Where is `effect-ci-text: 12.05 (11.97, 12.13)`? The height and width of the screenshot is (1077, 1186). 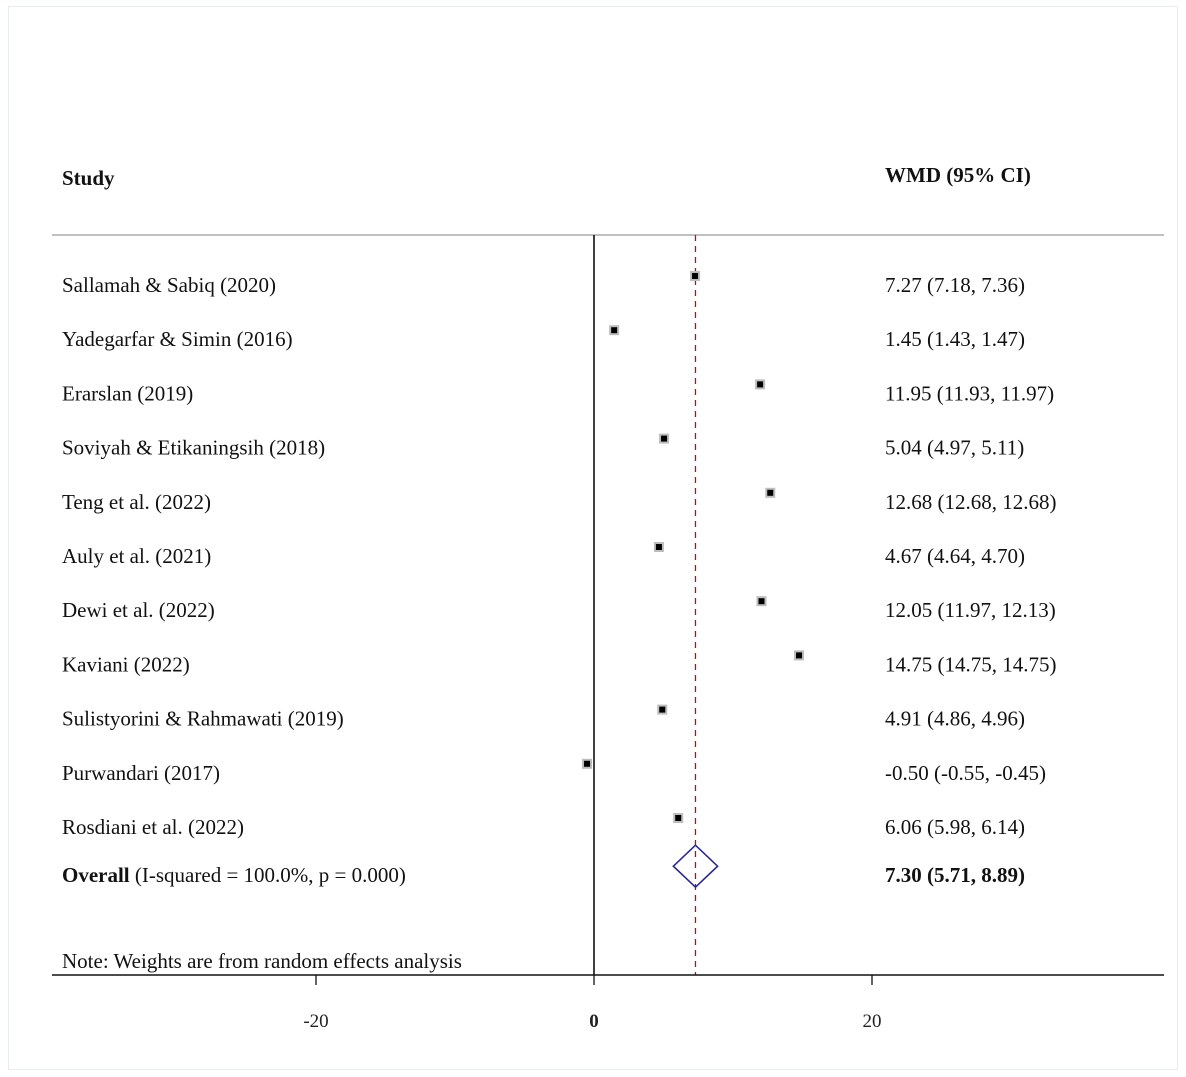 effect-ci-text: 12.05 (11.97, 12.13) is located at coordinates (970, 610).